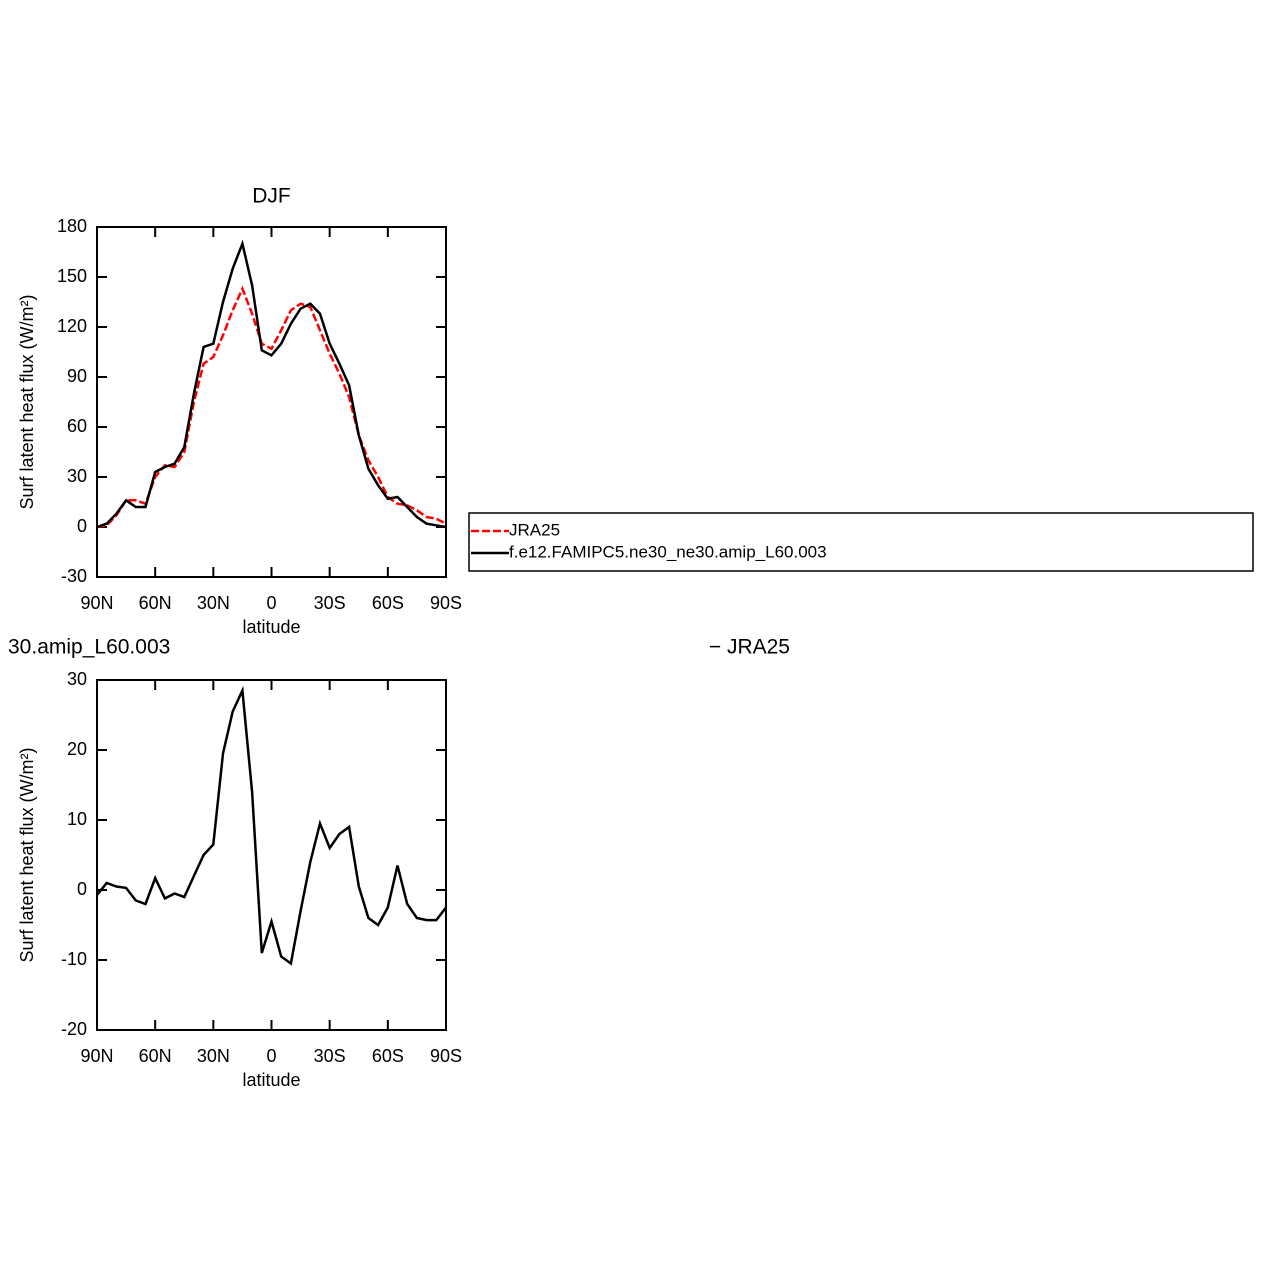 The height and width of the screenshot is (1275, 1272). Describe the element at coordinates (77, 426) in the screenshot. I see `y-tick-label: 60` at that location.